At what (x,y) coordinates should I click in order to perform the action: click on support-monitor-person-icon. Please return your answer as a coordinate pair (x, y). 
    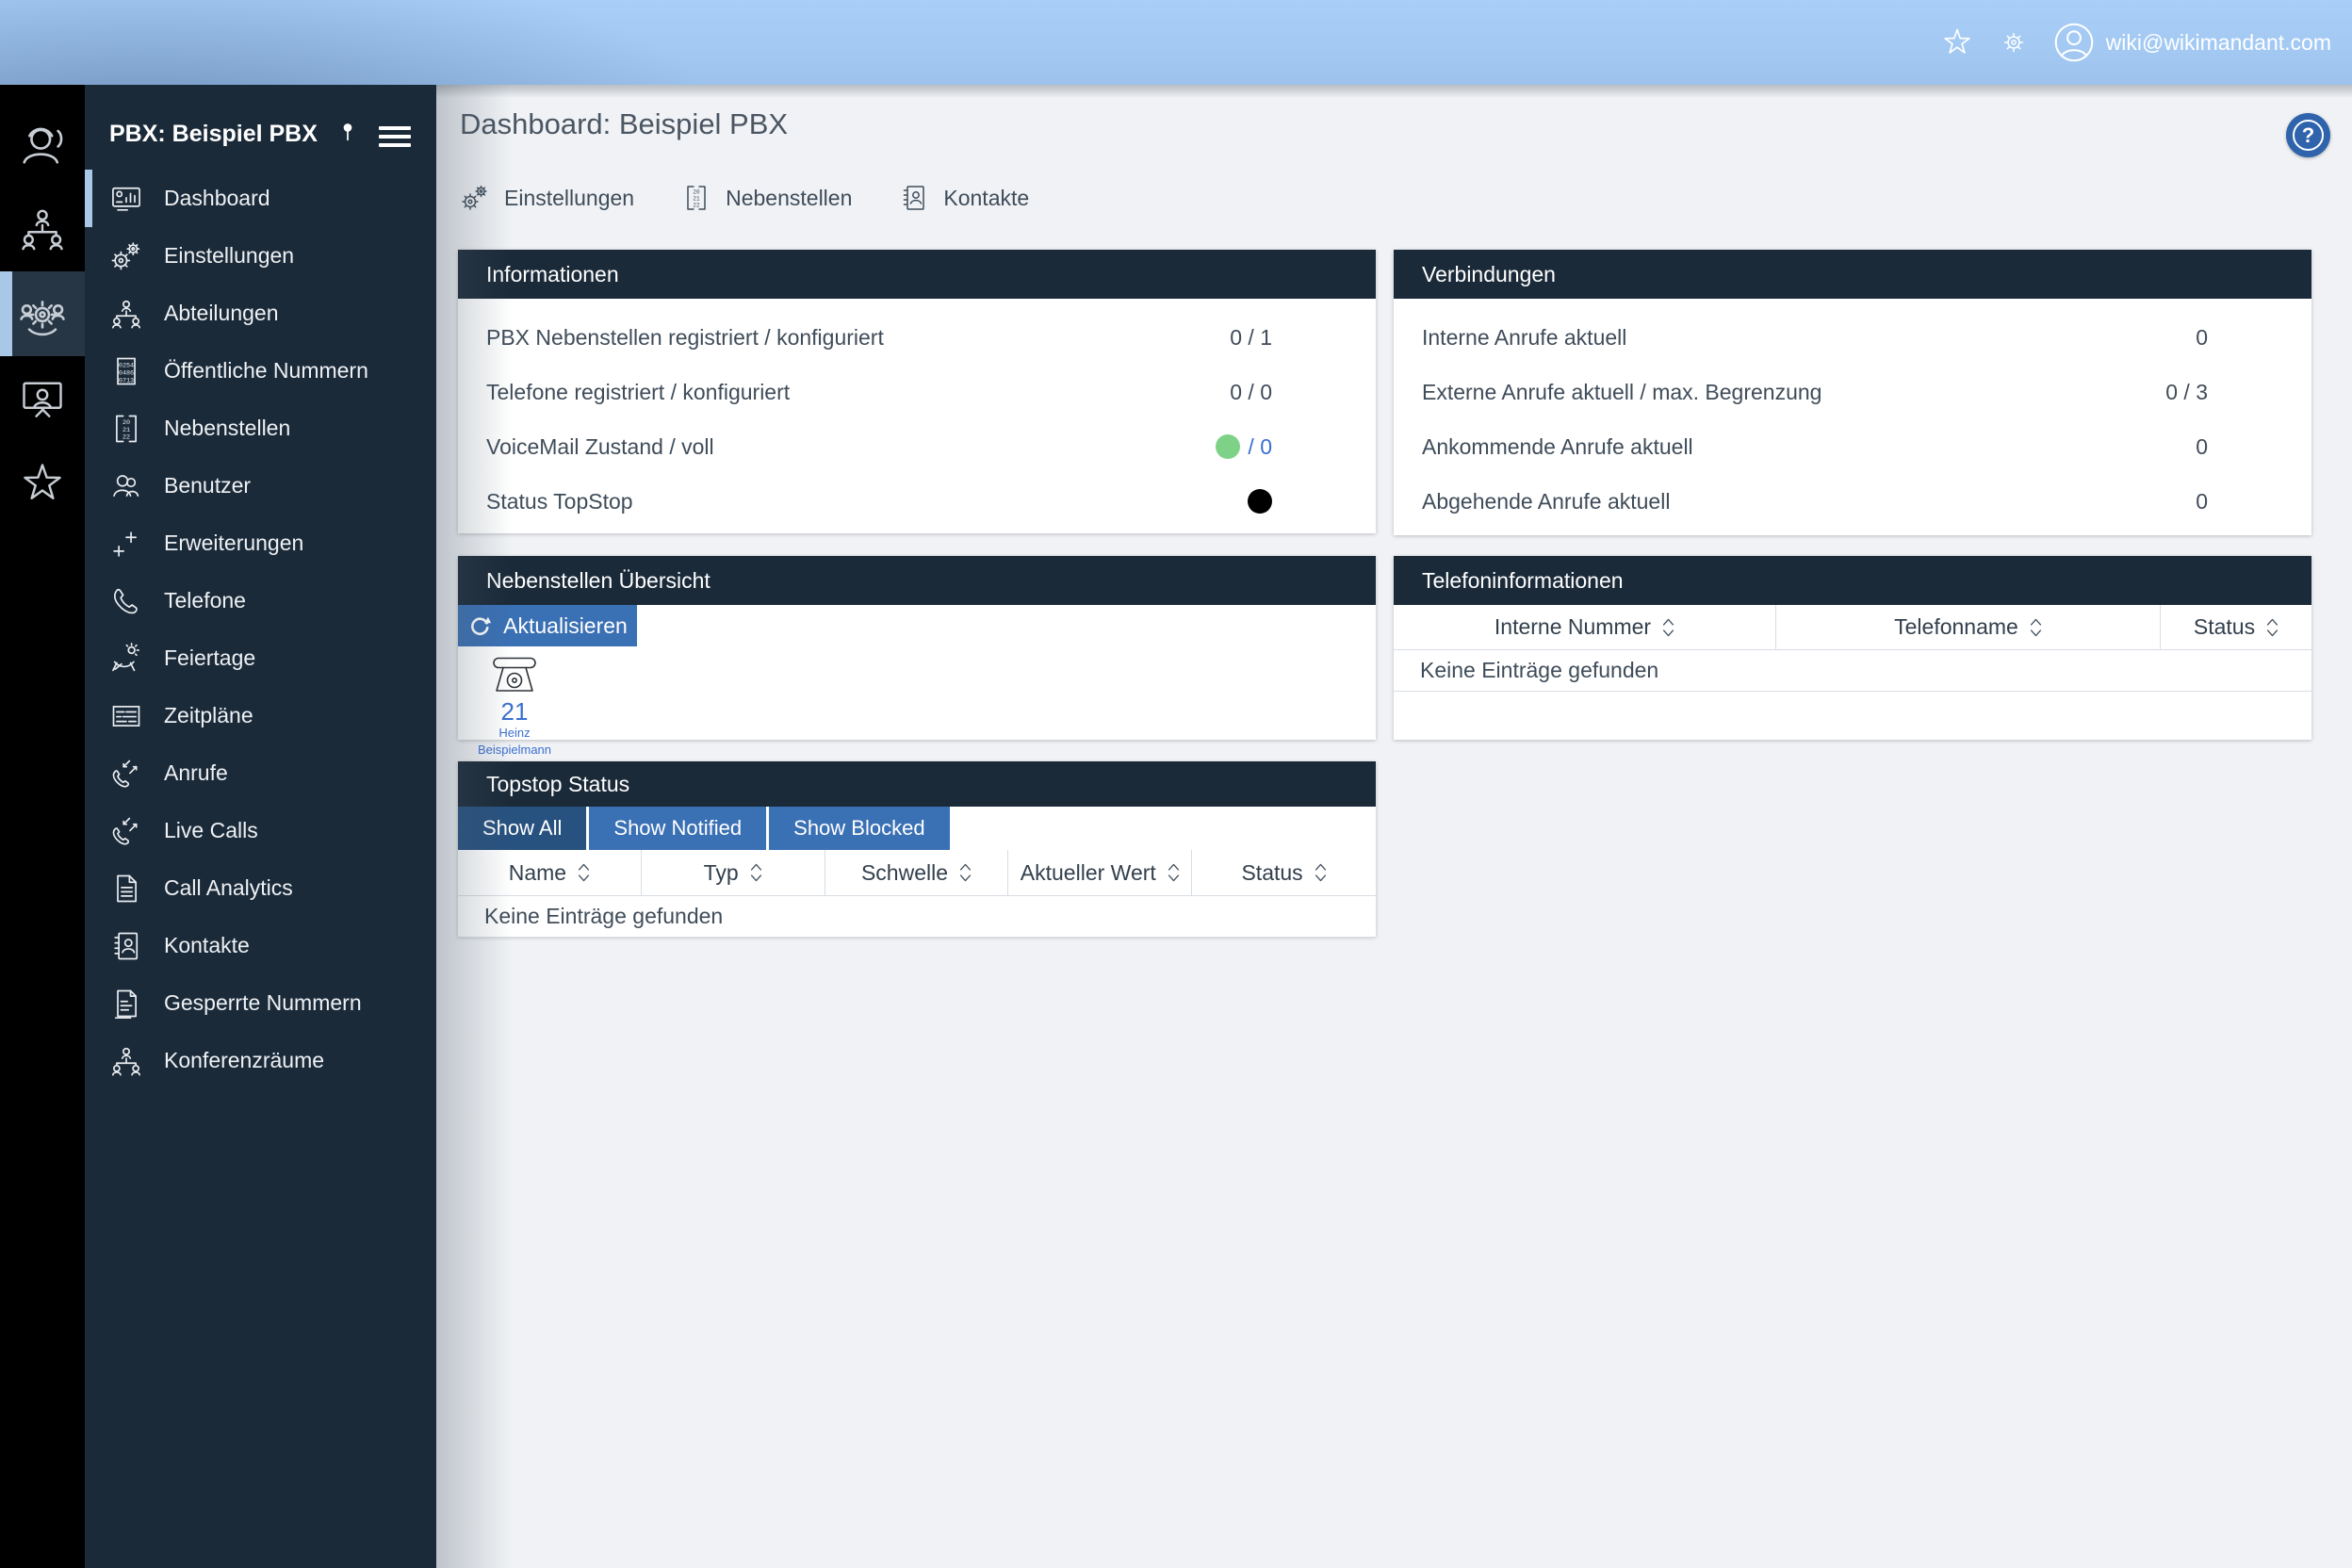
    Looking at the image, I should click on (43, 398).